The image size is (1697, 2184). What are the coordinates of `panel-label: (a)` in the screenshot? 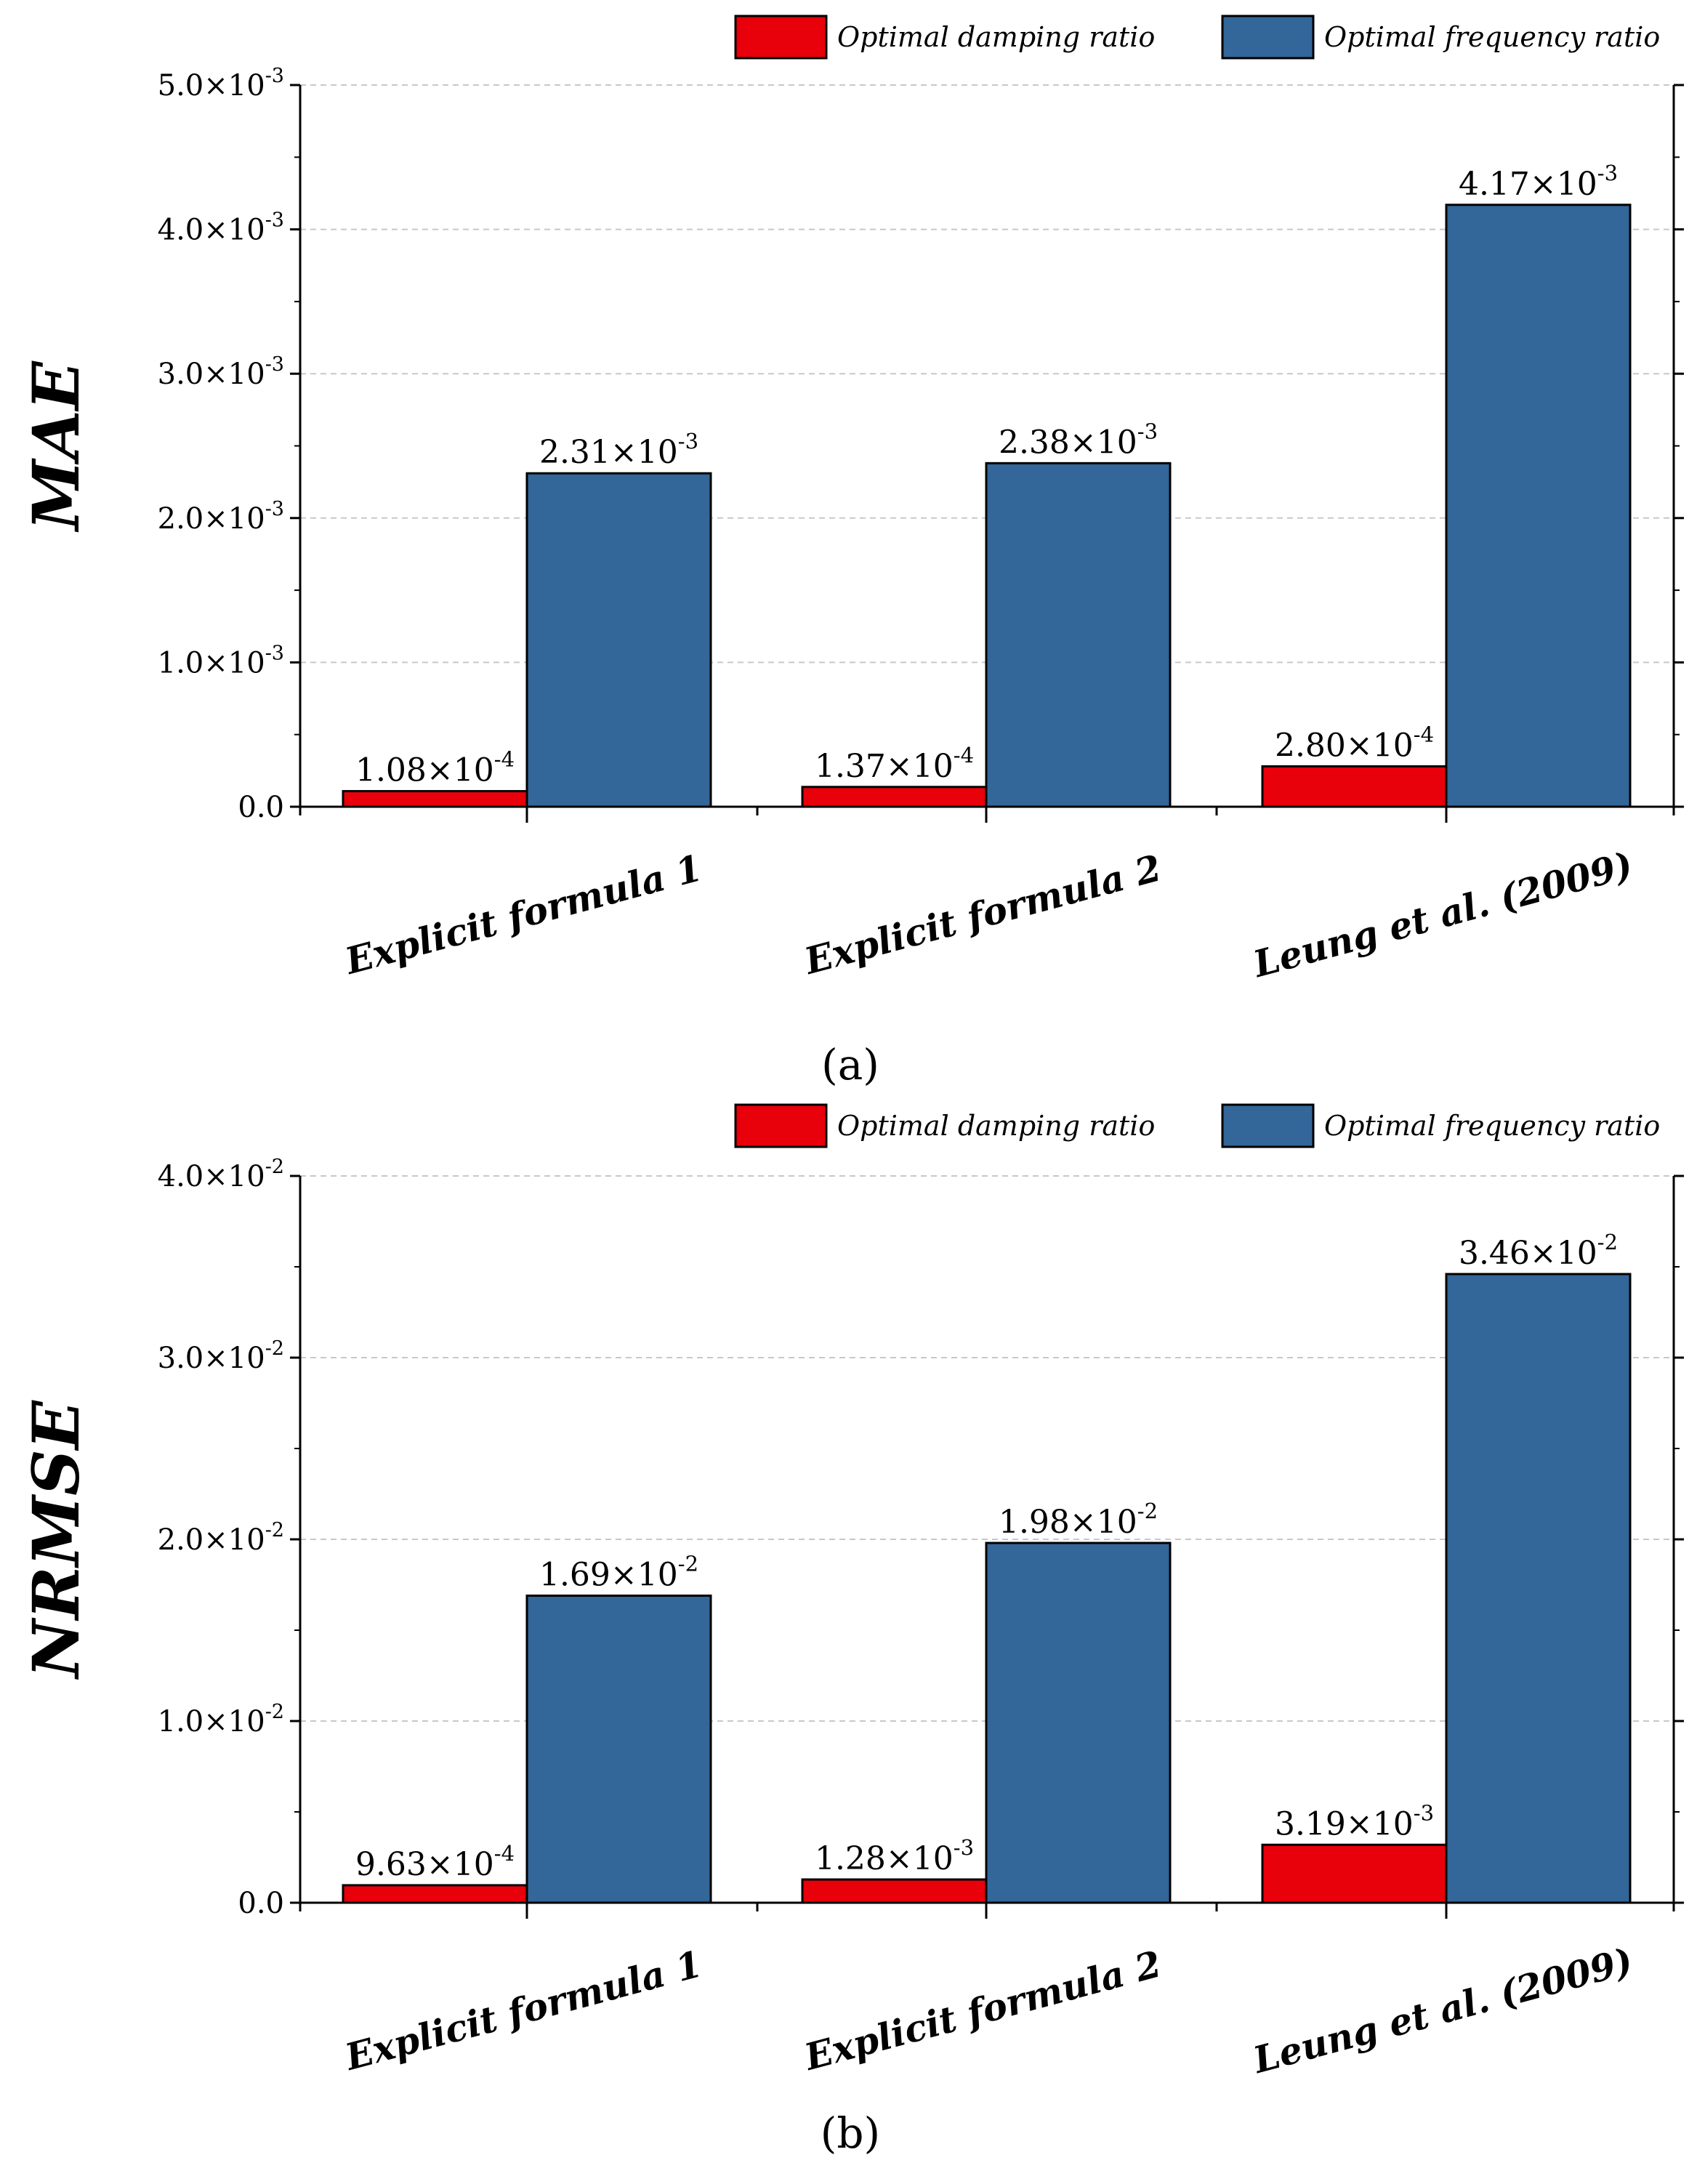 It's located at (850, 1064).